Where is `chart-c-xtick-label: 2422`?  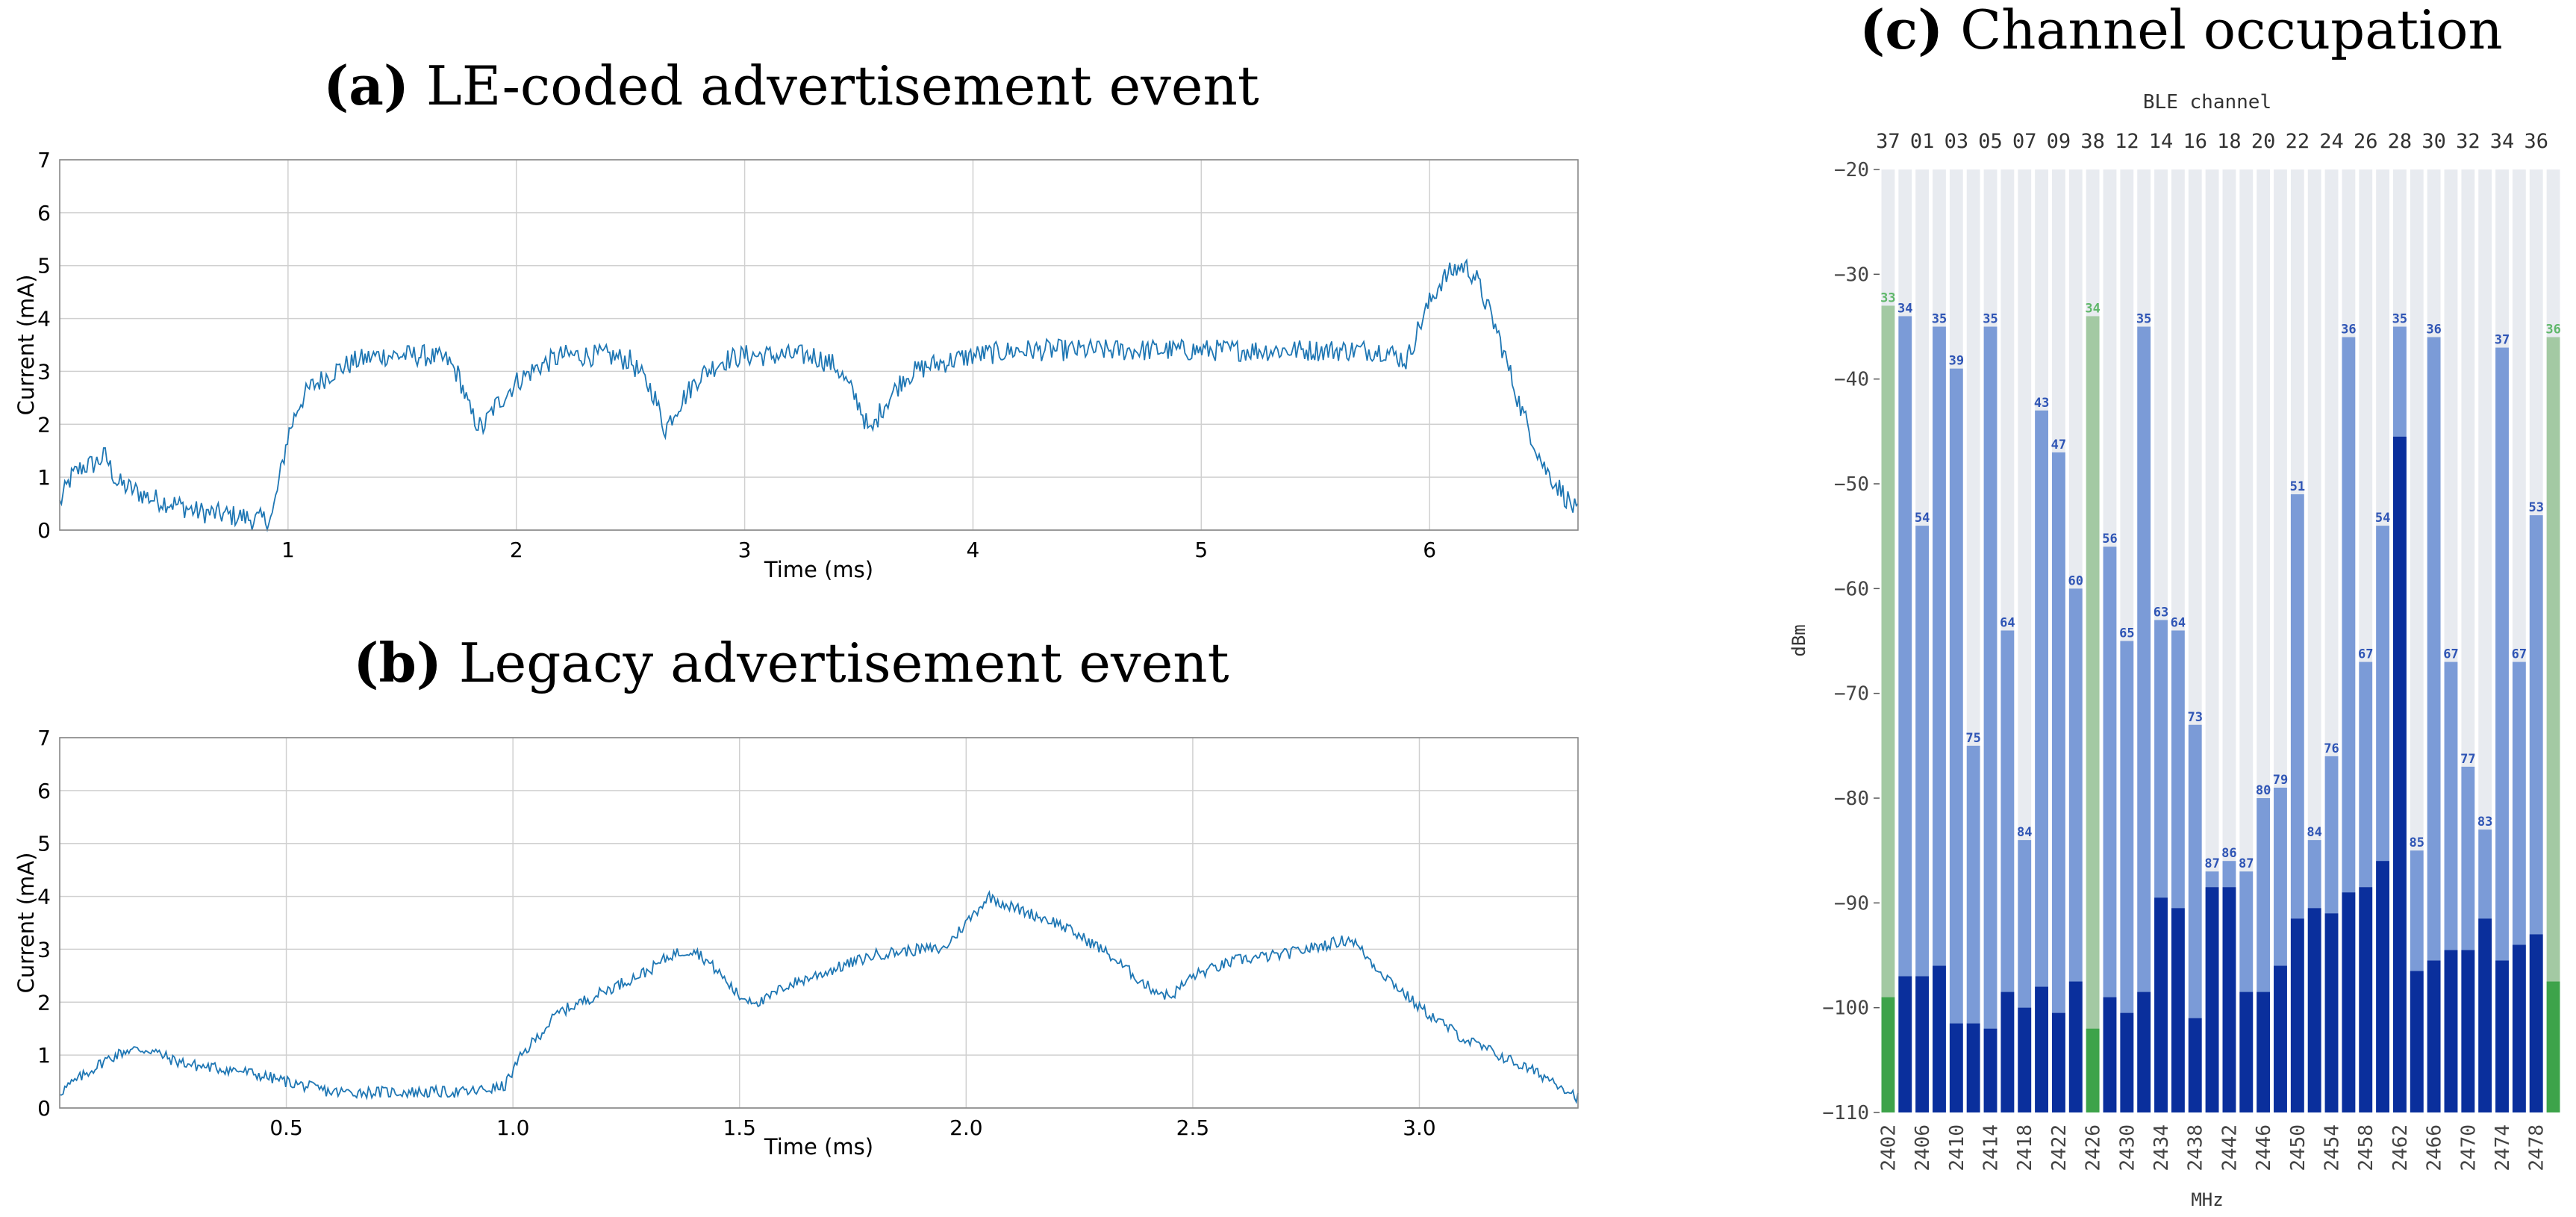
chart-c-xtick-label: 2422 is located at coordinates (2059, 1147).